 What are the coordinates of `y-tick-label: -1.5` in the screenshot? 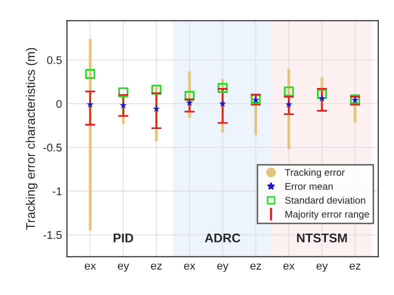 It's located at (52, 235).